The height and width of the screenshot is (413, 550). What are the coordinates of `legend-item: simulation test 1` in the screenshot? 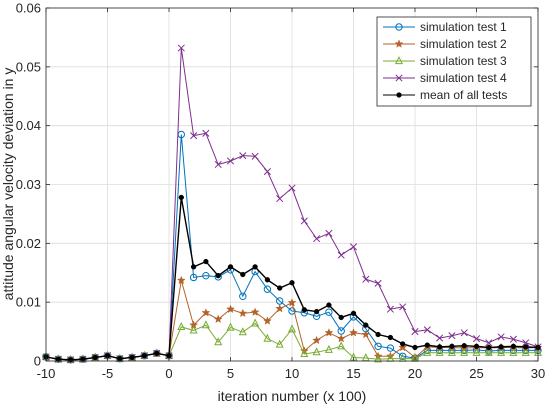 It's located at (445, 27).